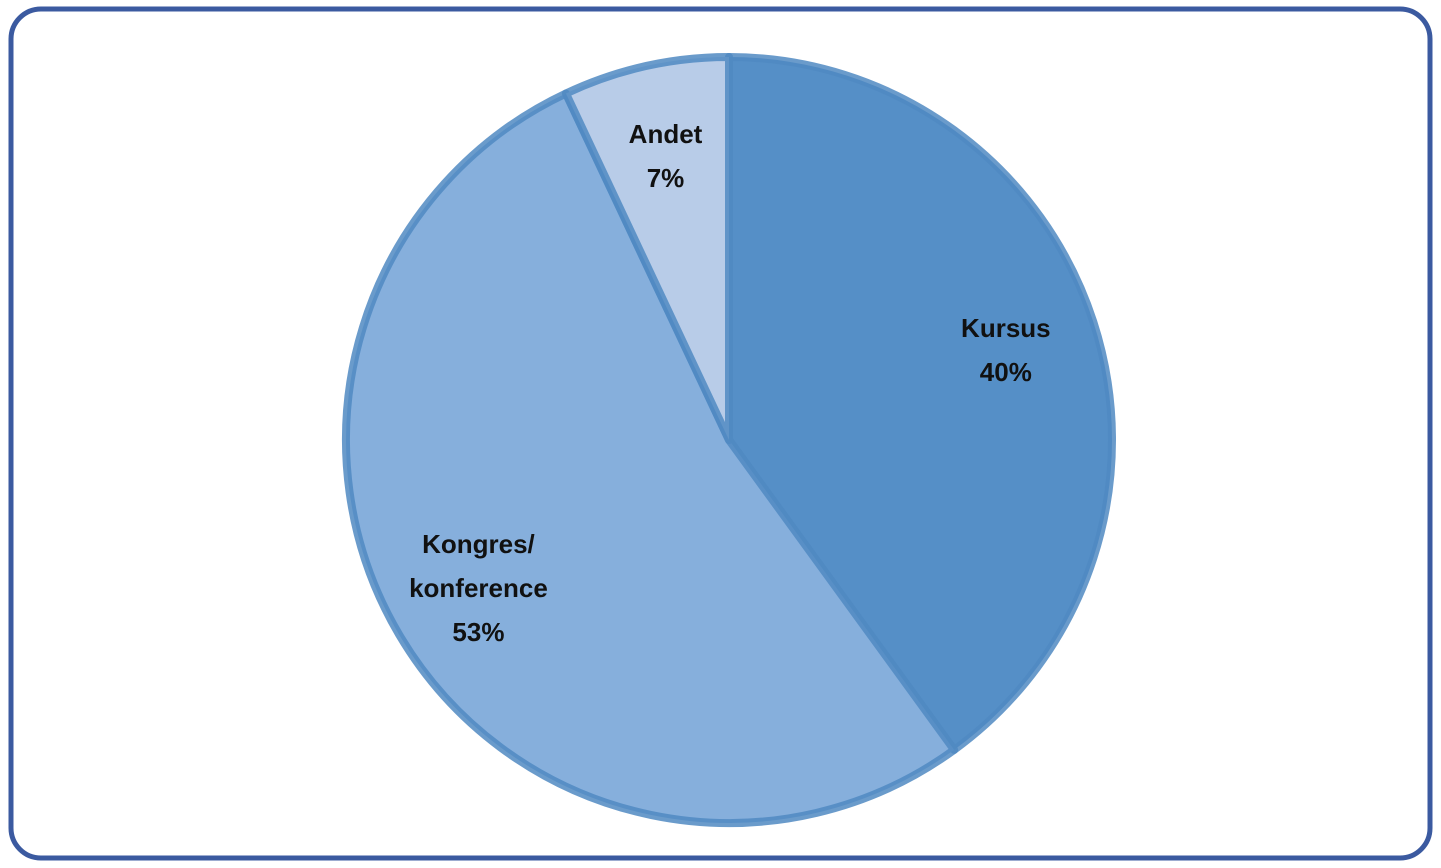  Describe the element at coordinates (1005, 372) in the screenshot. I see `value-label: 40%` at that location.